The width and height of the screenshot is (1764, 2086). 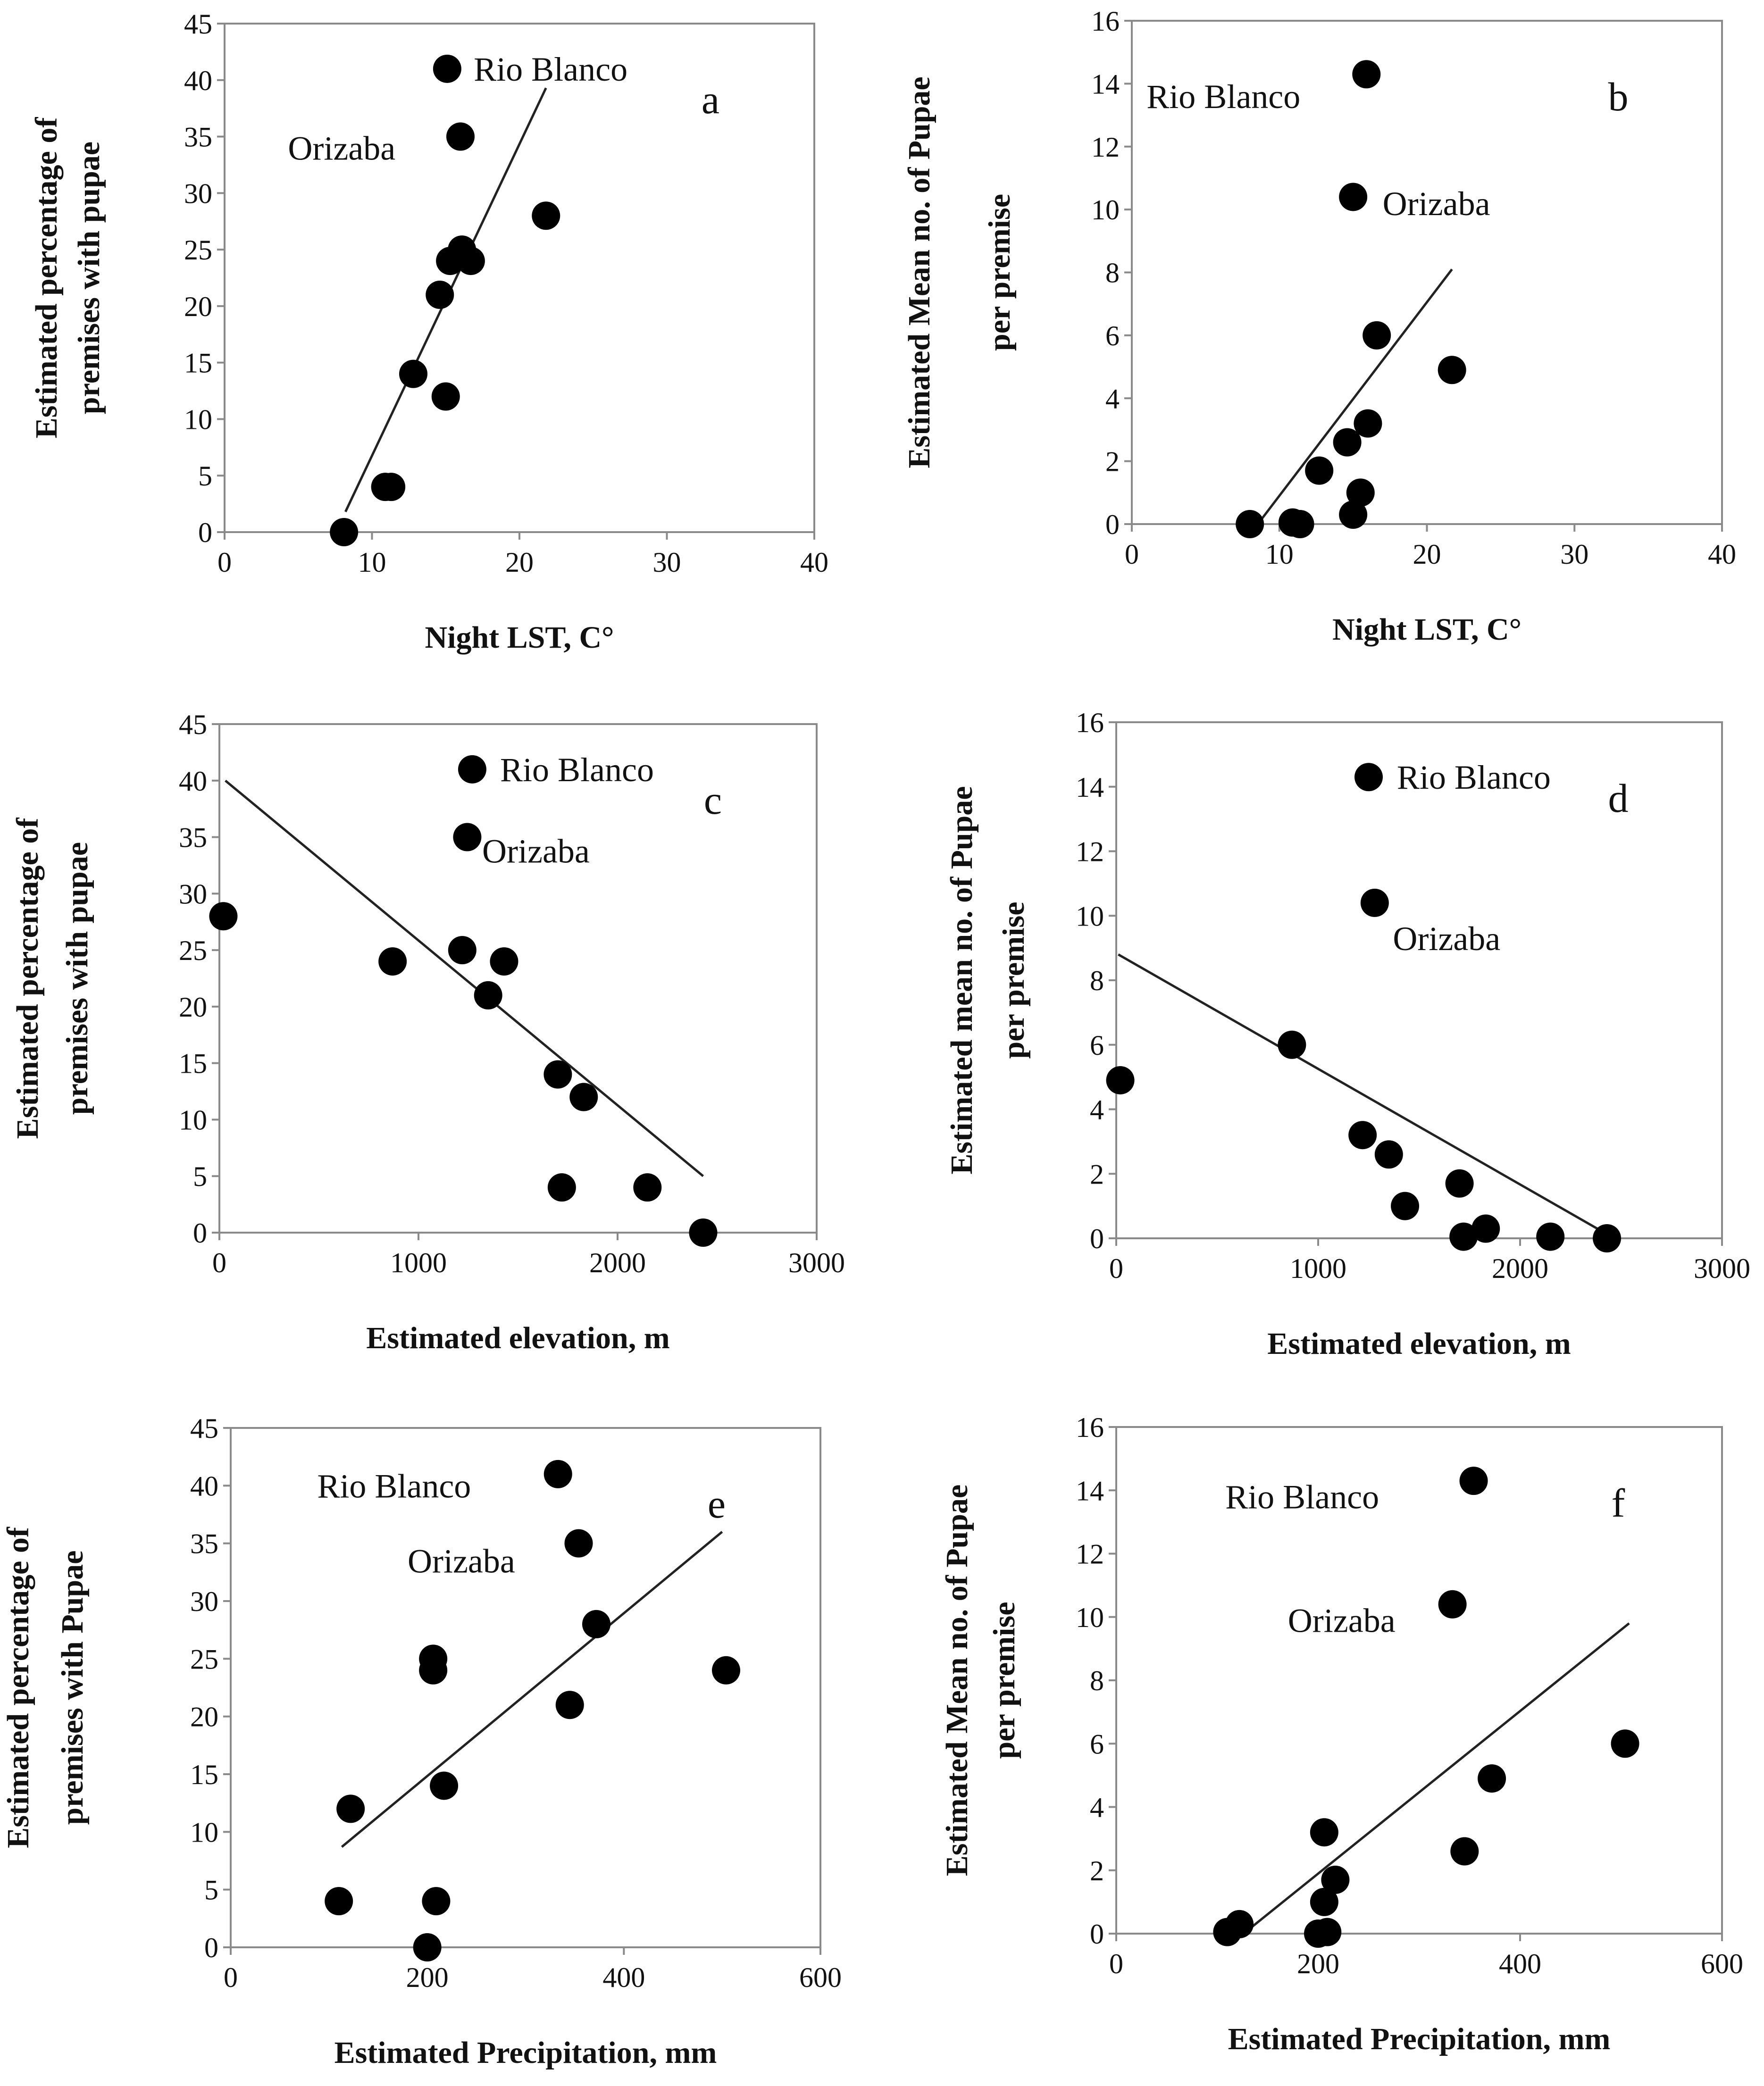 What do you see at coordinates (1132, 554) in the screenshot?
I see `x-tick-label: 0` at bounding box center [1132, 554].